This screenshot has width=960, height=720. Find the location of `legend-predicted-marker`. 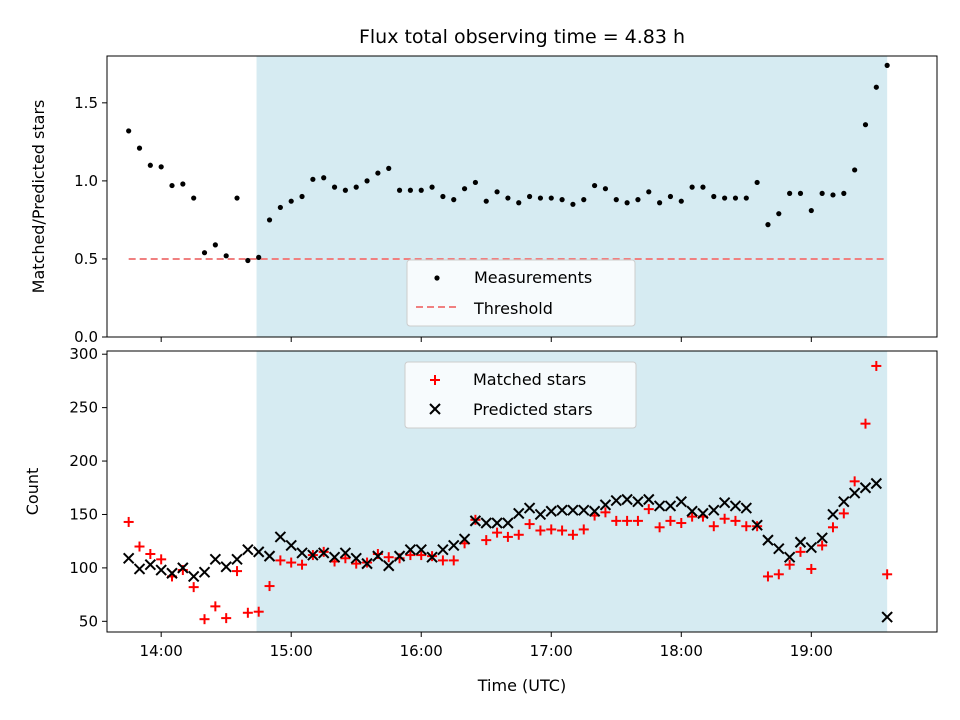

legend-predicted-marker is located at coordinates (435, 409).